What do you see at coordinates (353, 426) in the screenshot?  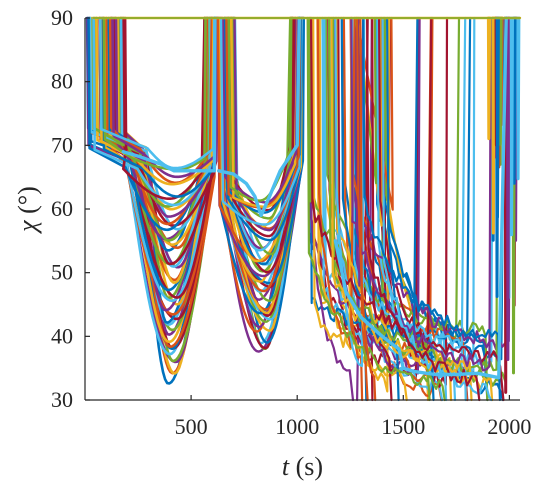 I see `x-tick-labels: 500 1000 1500 2000` at bounding box center [353, 426].